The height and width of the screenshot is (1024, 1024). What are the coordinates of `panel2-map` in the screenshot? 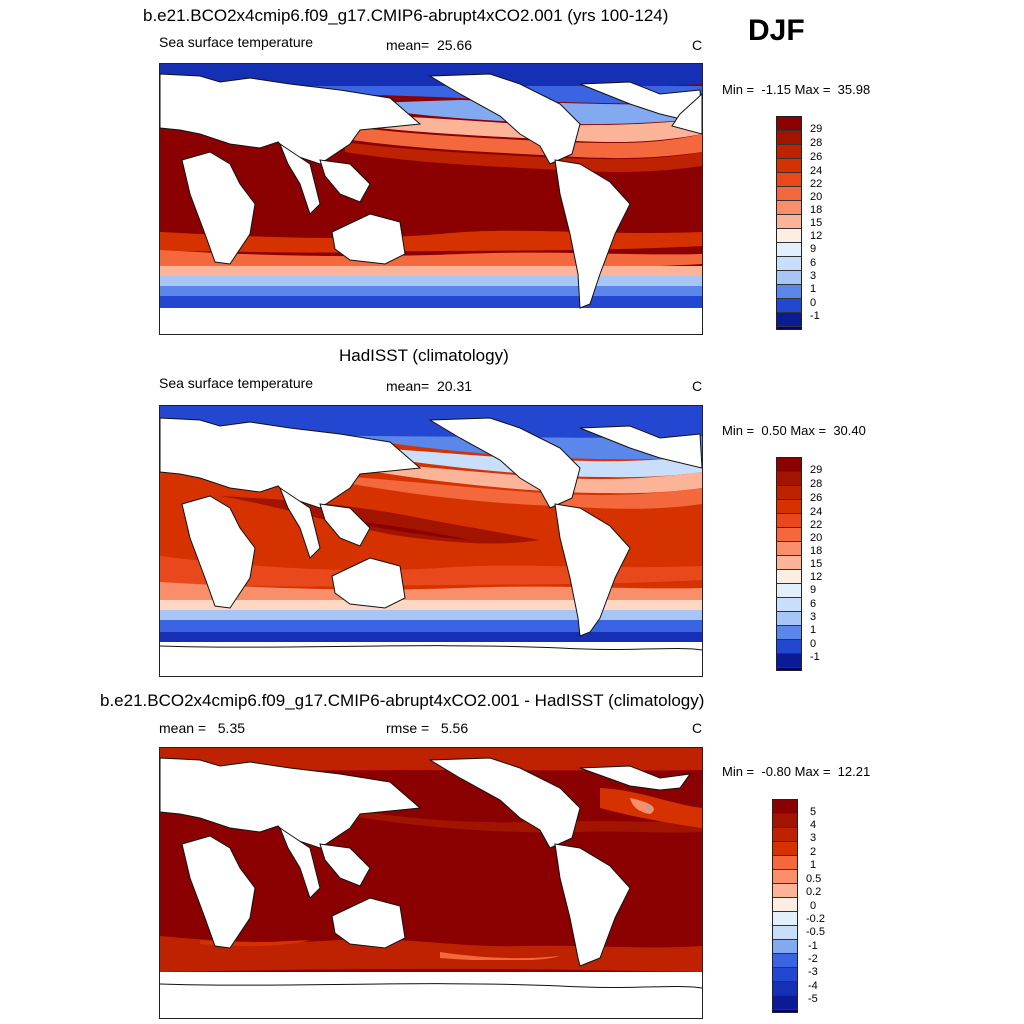 It's located at (431, 541).